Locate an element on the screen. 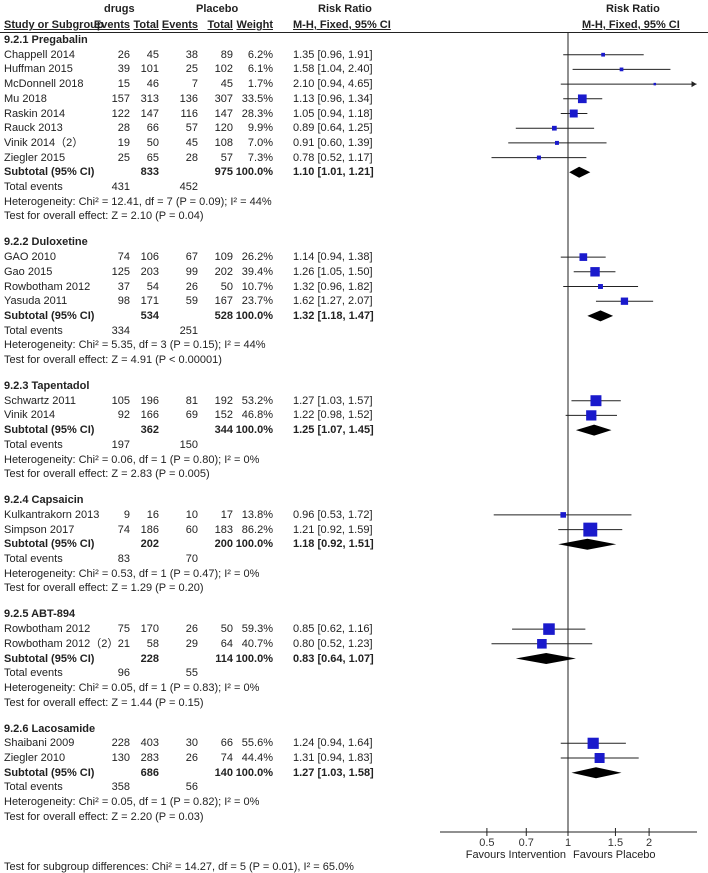 This screenshot has height=873, width=708. study-name: Huffman 2015 is located at coordinates (38, 69).